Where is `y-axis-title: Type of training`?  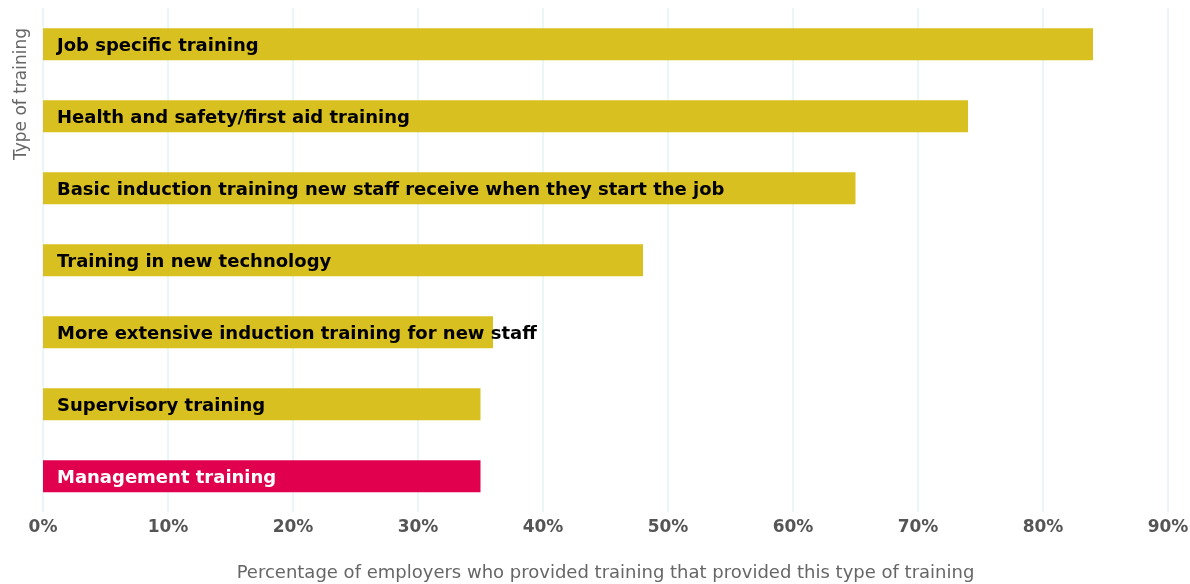
y-axis-title: Type of training is located at coordinates (20, 94).